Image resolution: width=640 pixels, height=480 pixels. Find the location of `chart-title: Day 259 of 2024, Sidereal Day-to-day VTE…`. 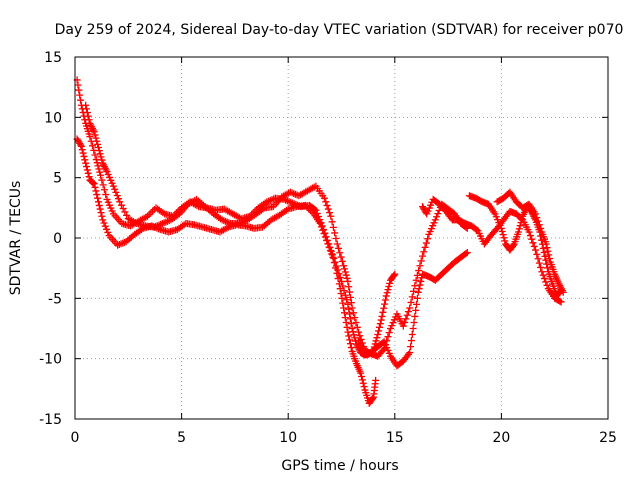

chart-title: Day 259 of 2024, Sidereal Day-to-day VTE… is located at coordinates (339, 30).